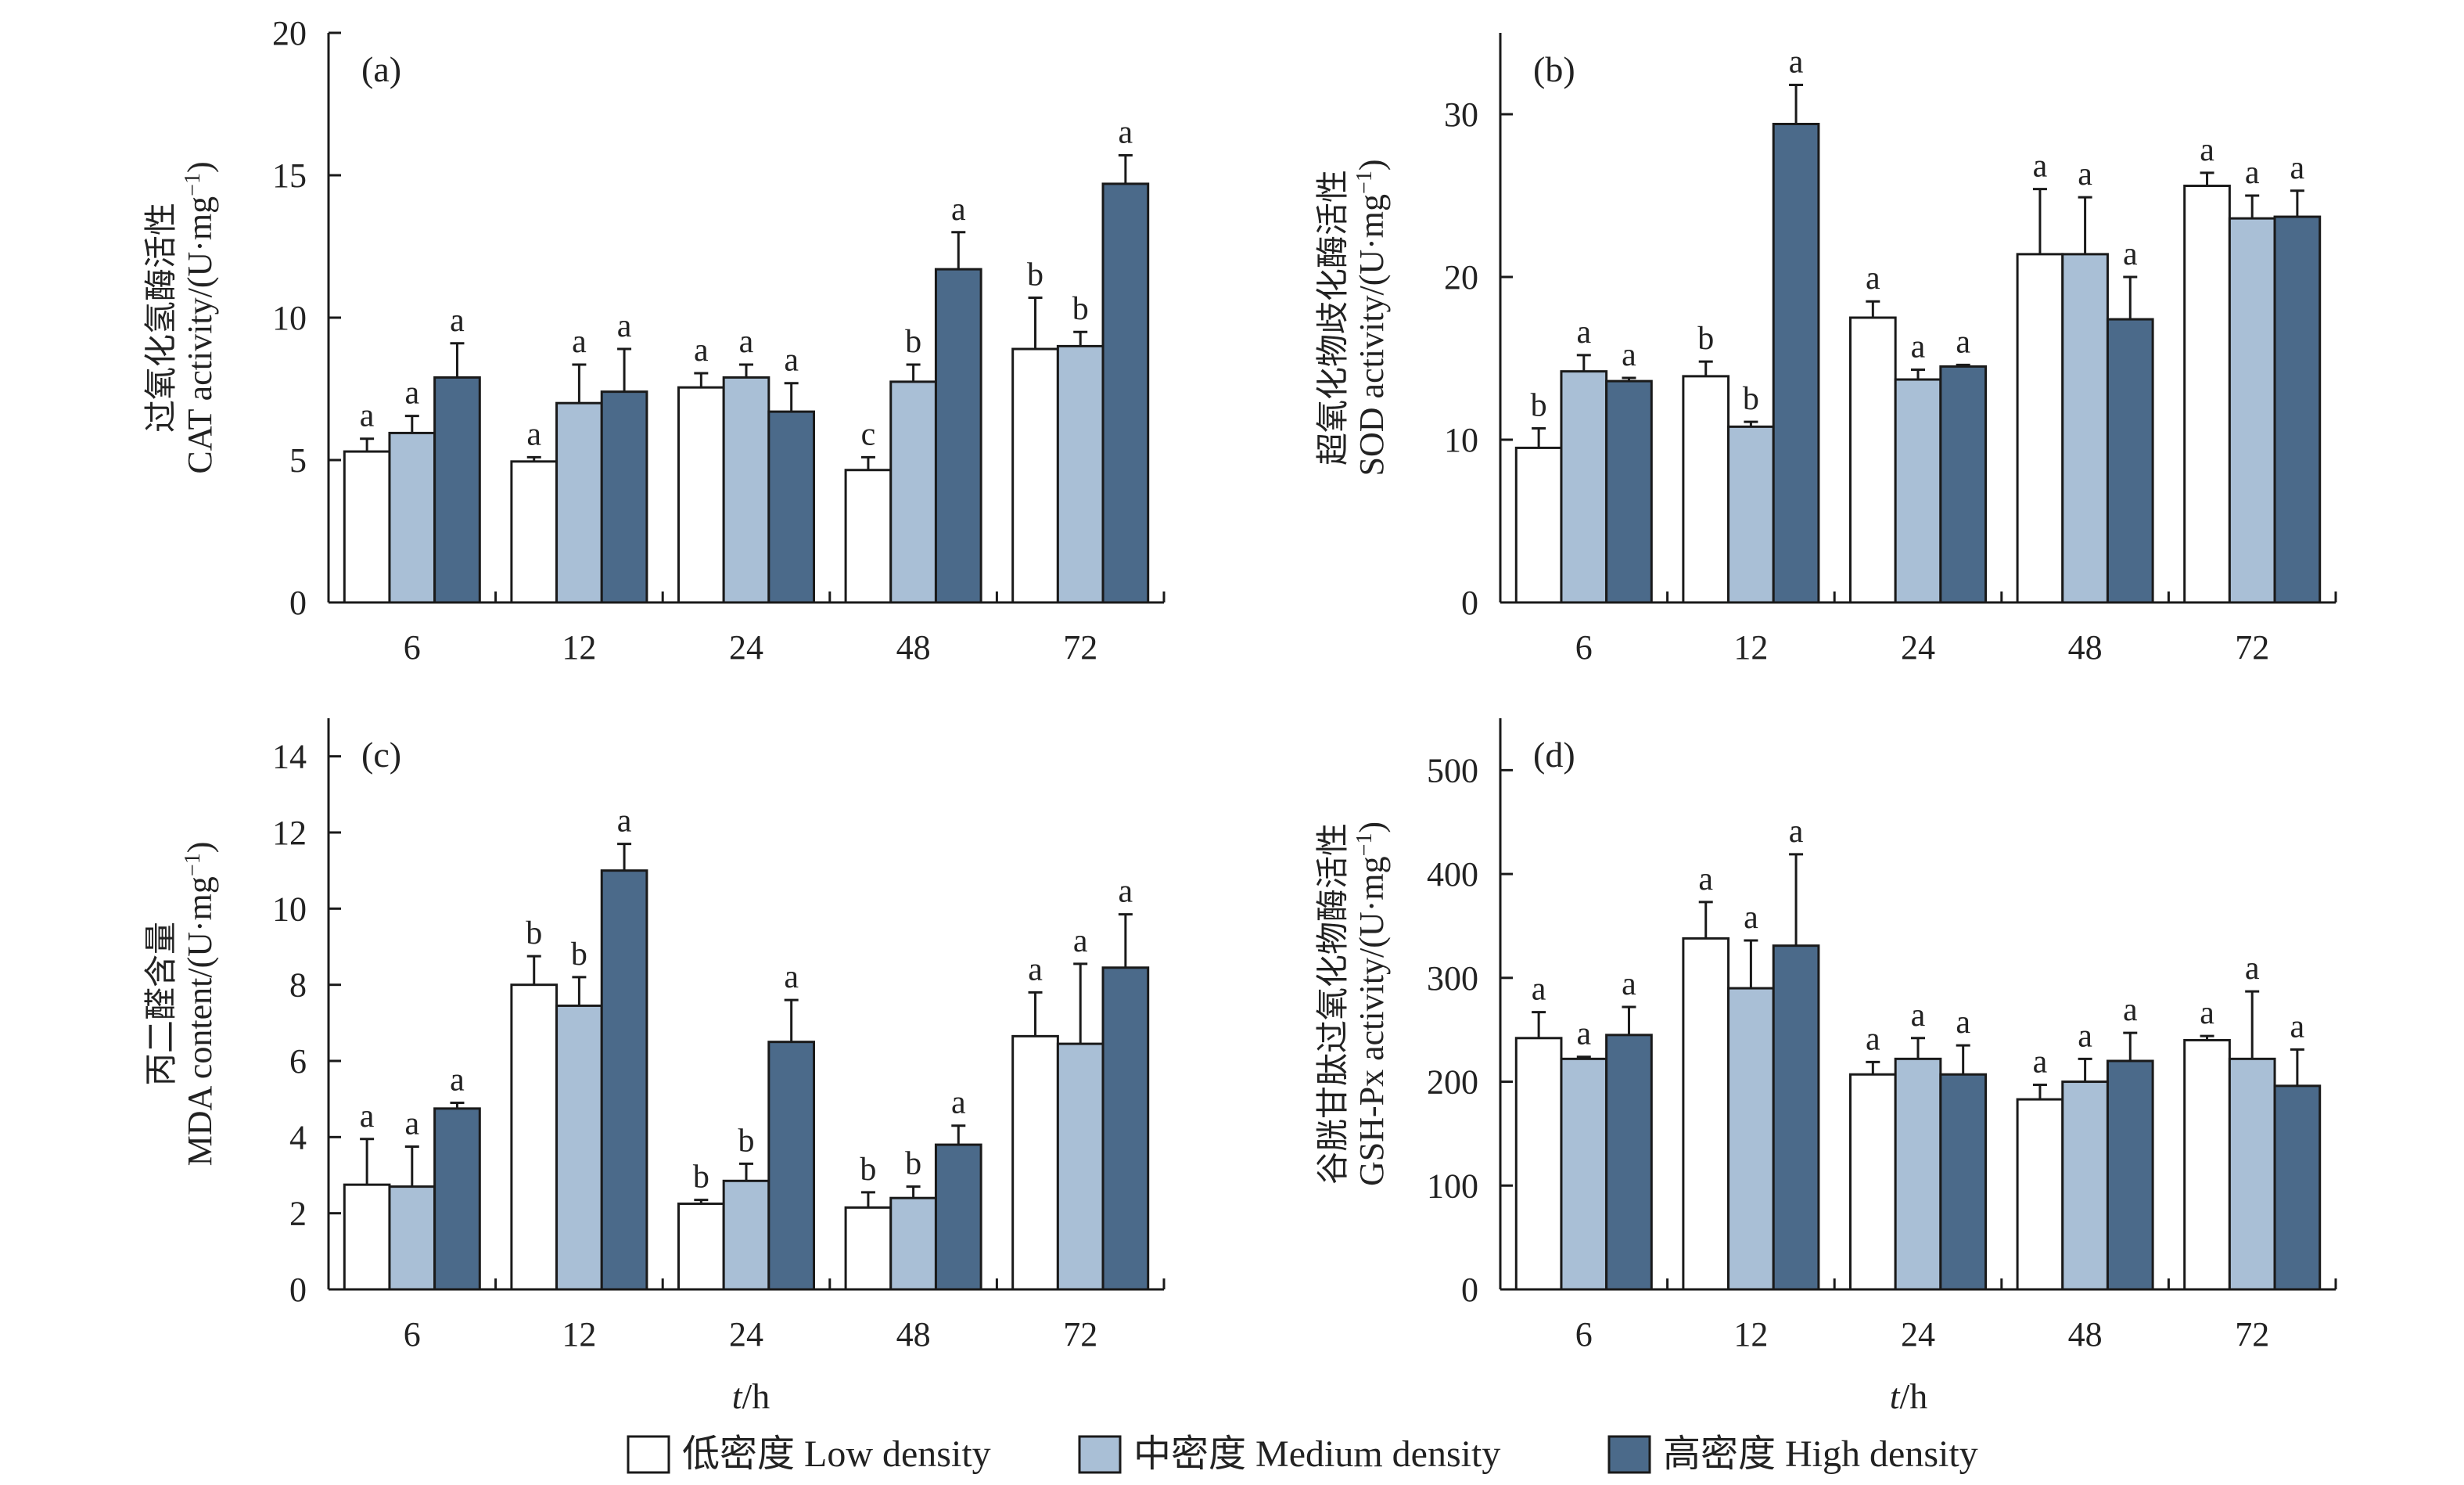 Image resolution: width=2464 pixels, height=1485 pixels. I want to click on legend-item-low: 低密度 Low density, so click(809, 1454).